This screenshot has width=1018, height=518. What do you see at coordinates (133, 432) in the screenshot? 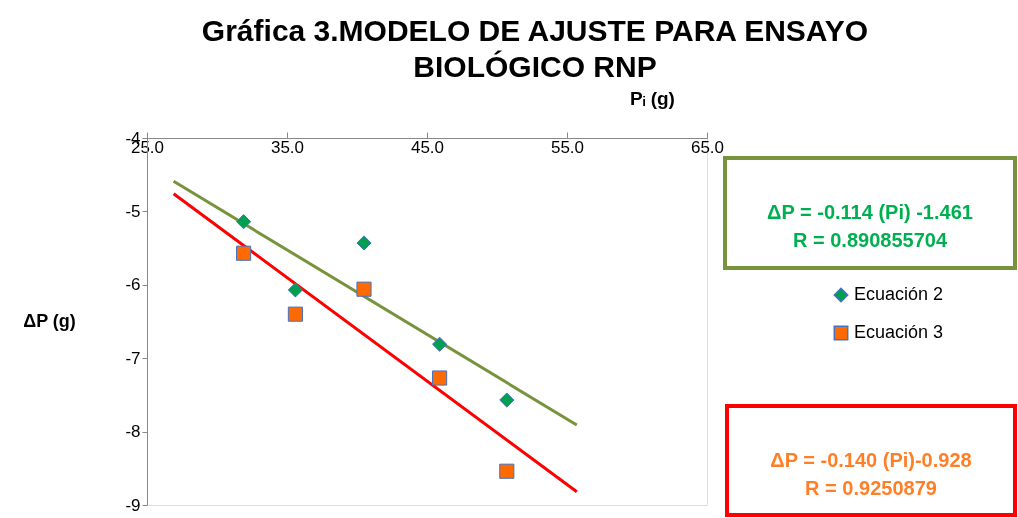
I see `y-tick-label: -8` at bounding box center [133, 432].